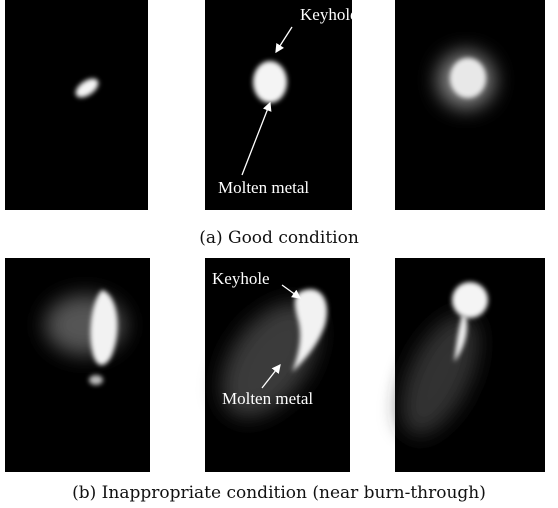 The width and height of the screenshot is (558, 508). Describe the element at coordinates (279, 238) in the screenshot. I see `caption: (a) Good condition` at that location.